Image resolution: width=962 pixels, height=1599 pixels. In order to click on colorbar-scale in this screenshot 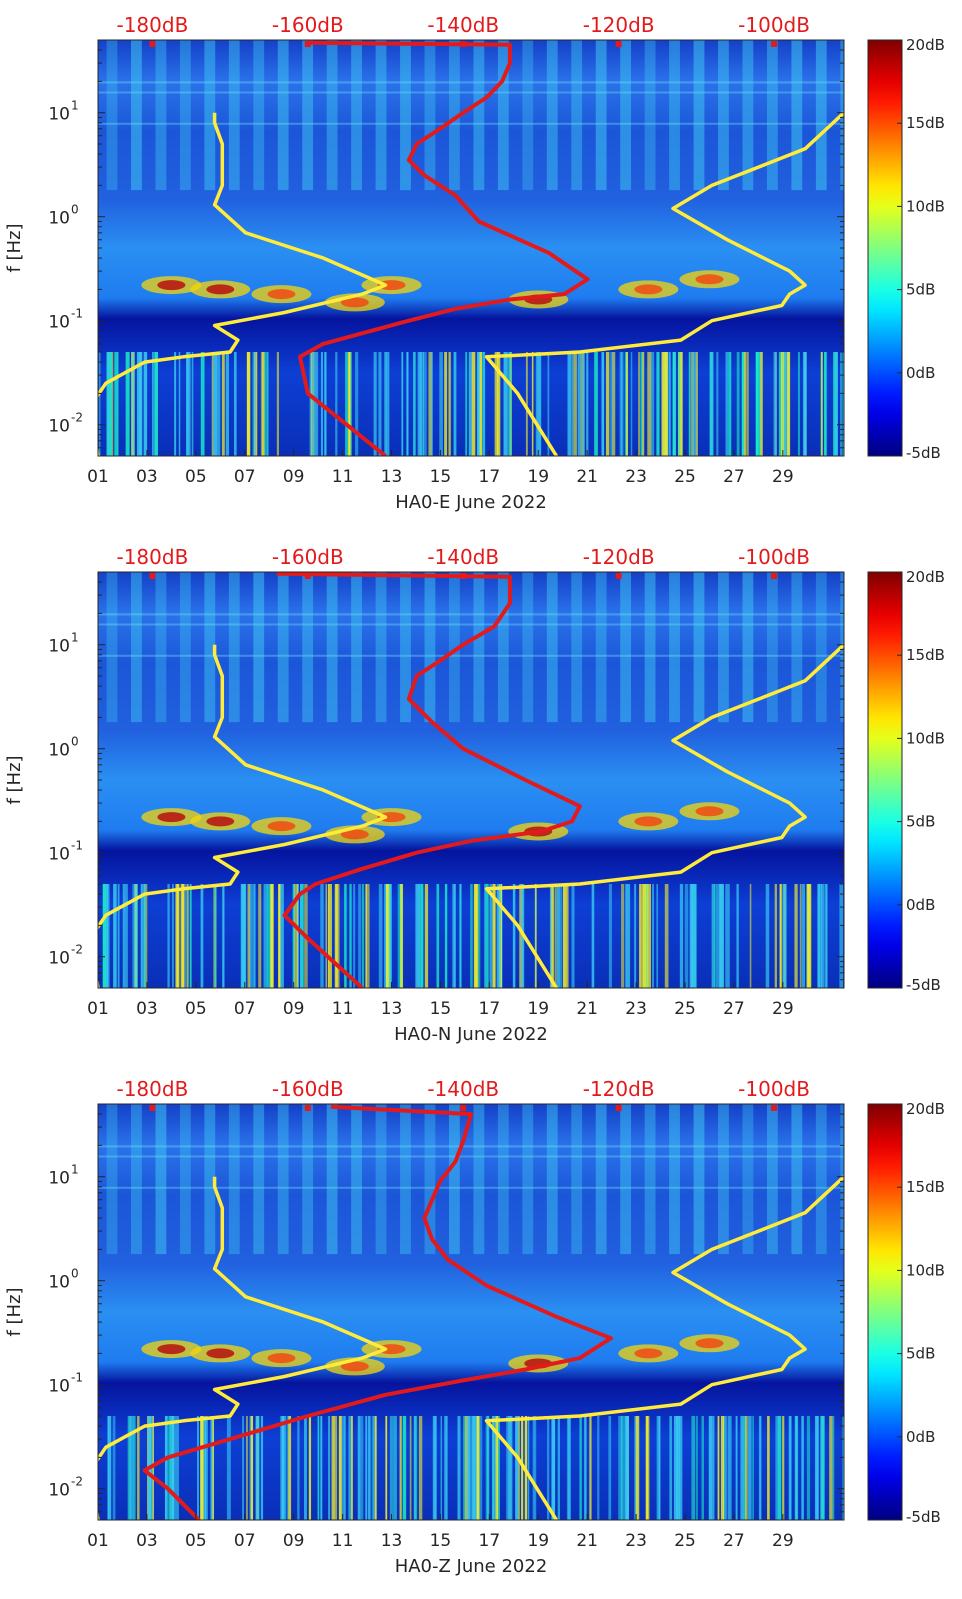, I will do `click(885, 780)`.